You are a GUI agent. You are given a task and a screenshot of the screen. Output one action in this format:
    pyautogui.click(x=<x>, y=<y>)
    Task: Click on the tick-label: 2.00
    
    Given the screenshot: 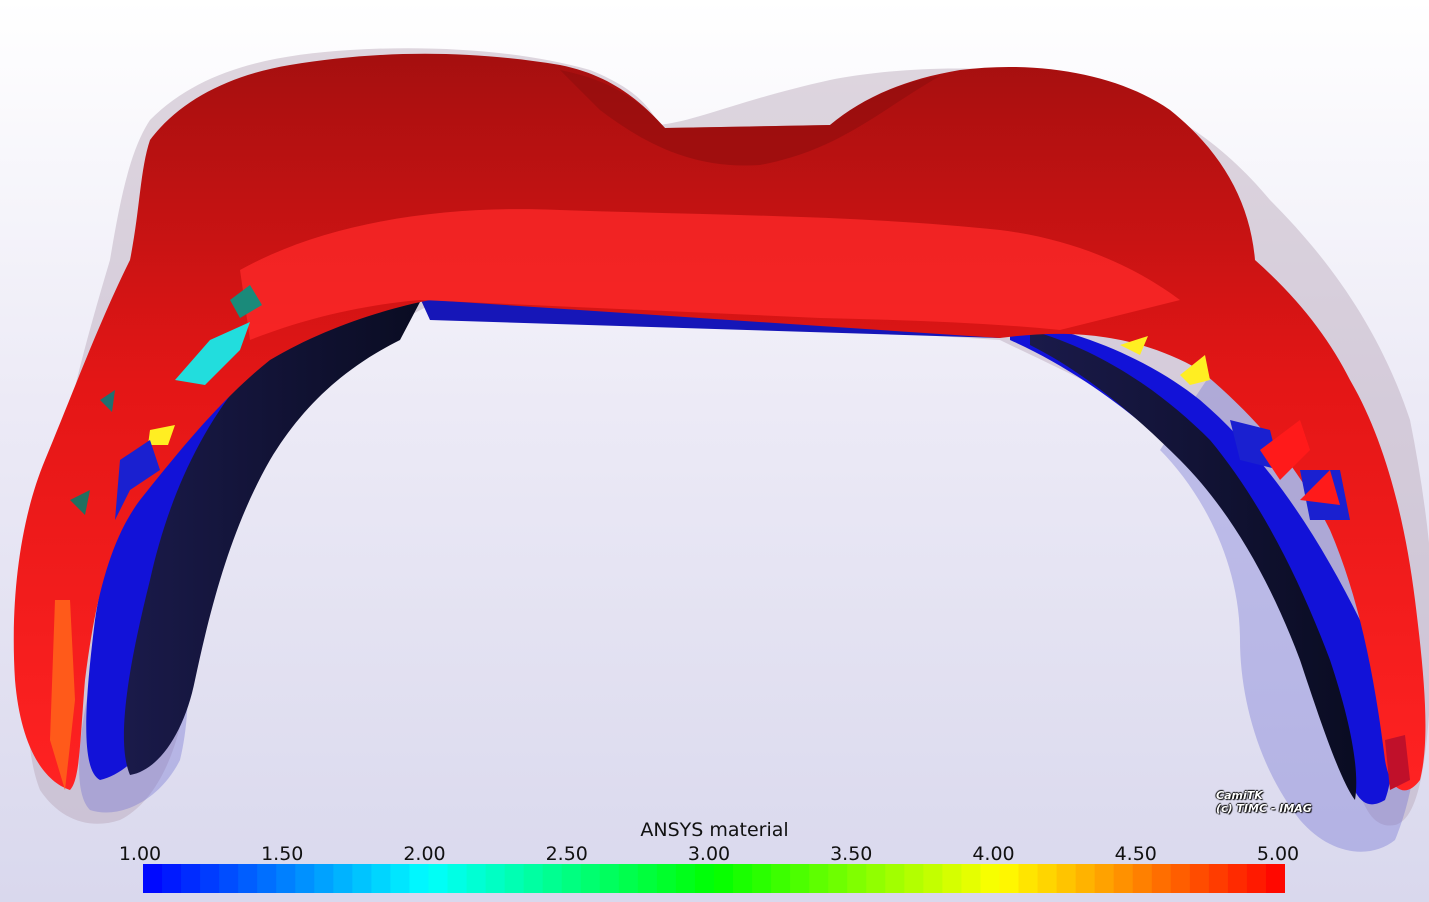 What is the action you would take?
    pyautogui.click(x=424, y=854)
    